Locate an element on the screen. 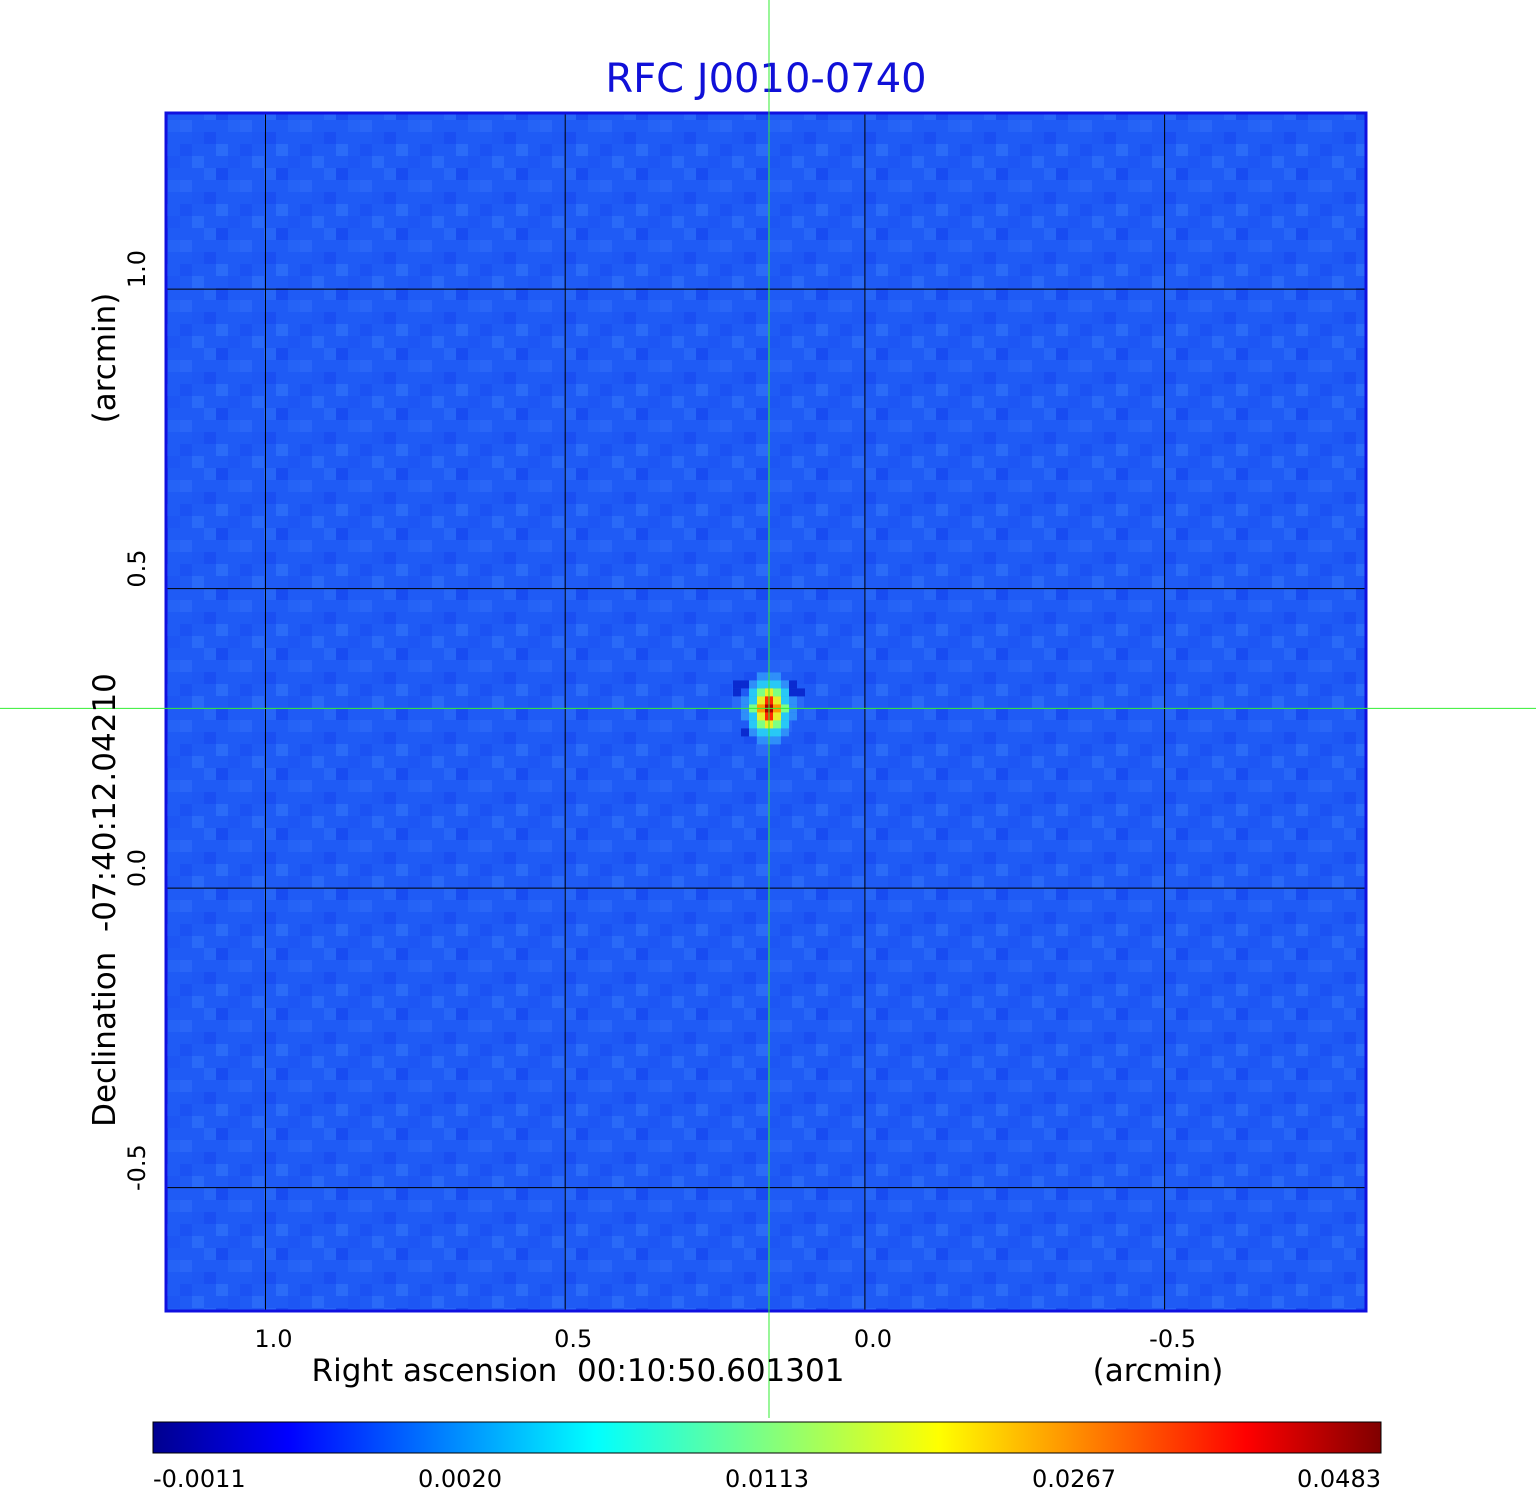 The width and height of the screenshot is (1536, 1511). x-tick-label: 0.0 is located at coordinates (873, 1339).